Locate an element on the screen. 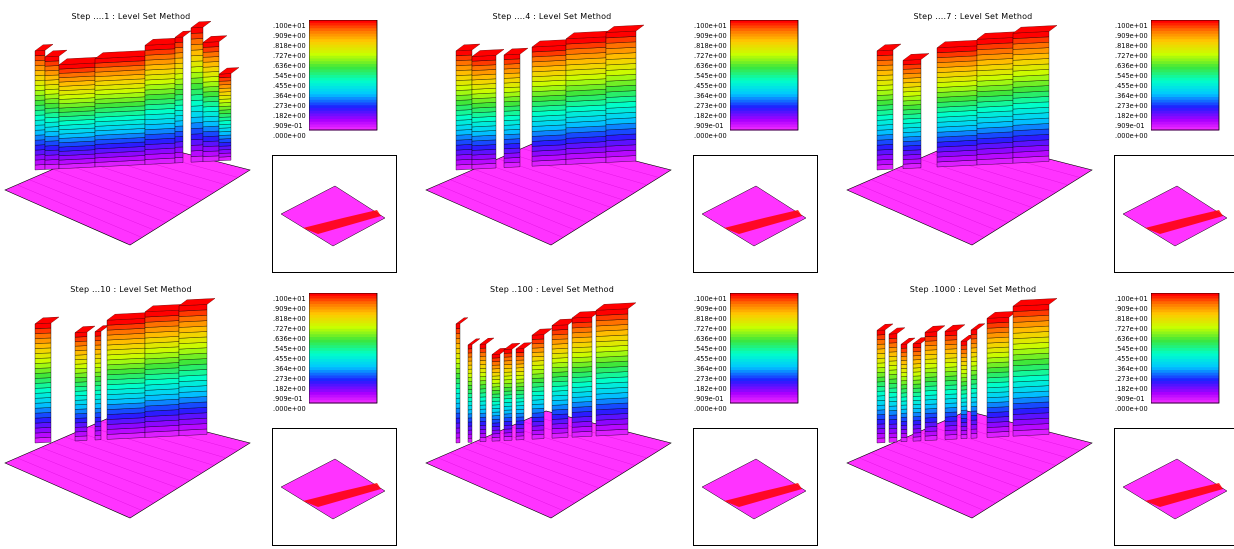  colorbar-frame is located at coordinates (764, 75).